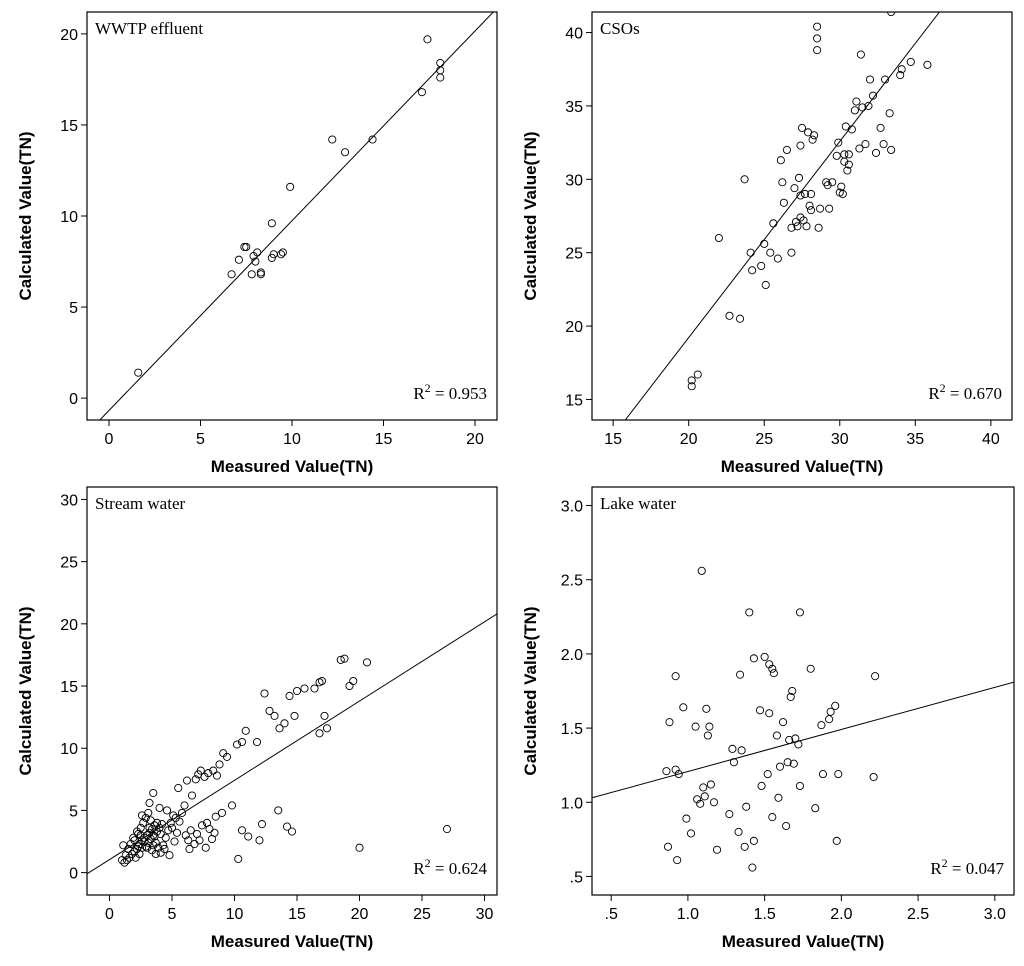  I want to click on x-tick-label: 5, so click(172, 914).